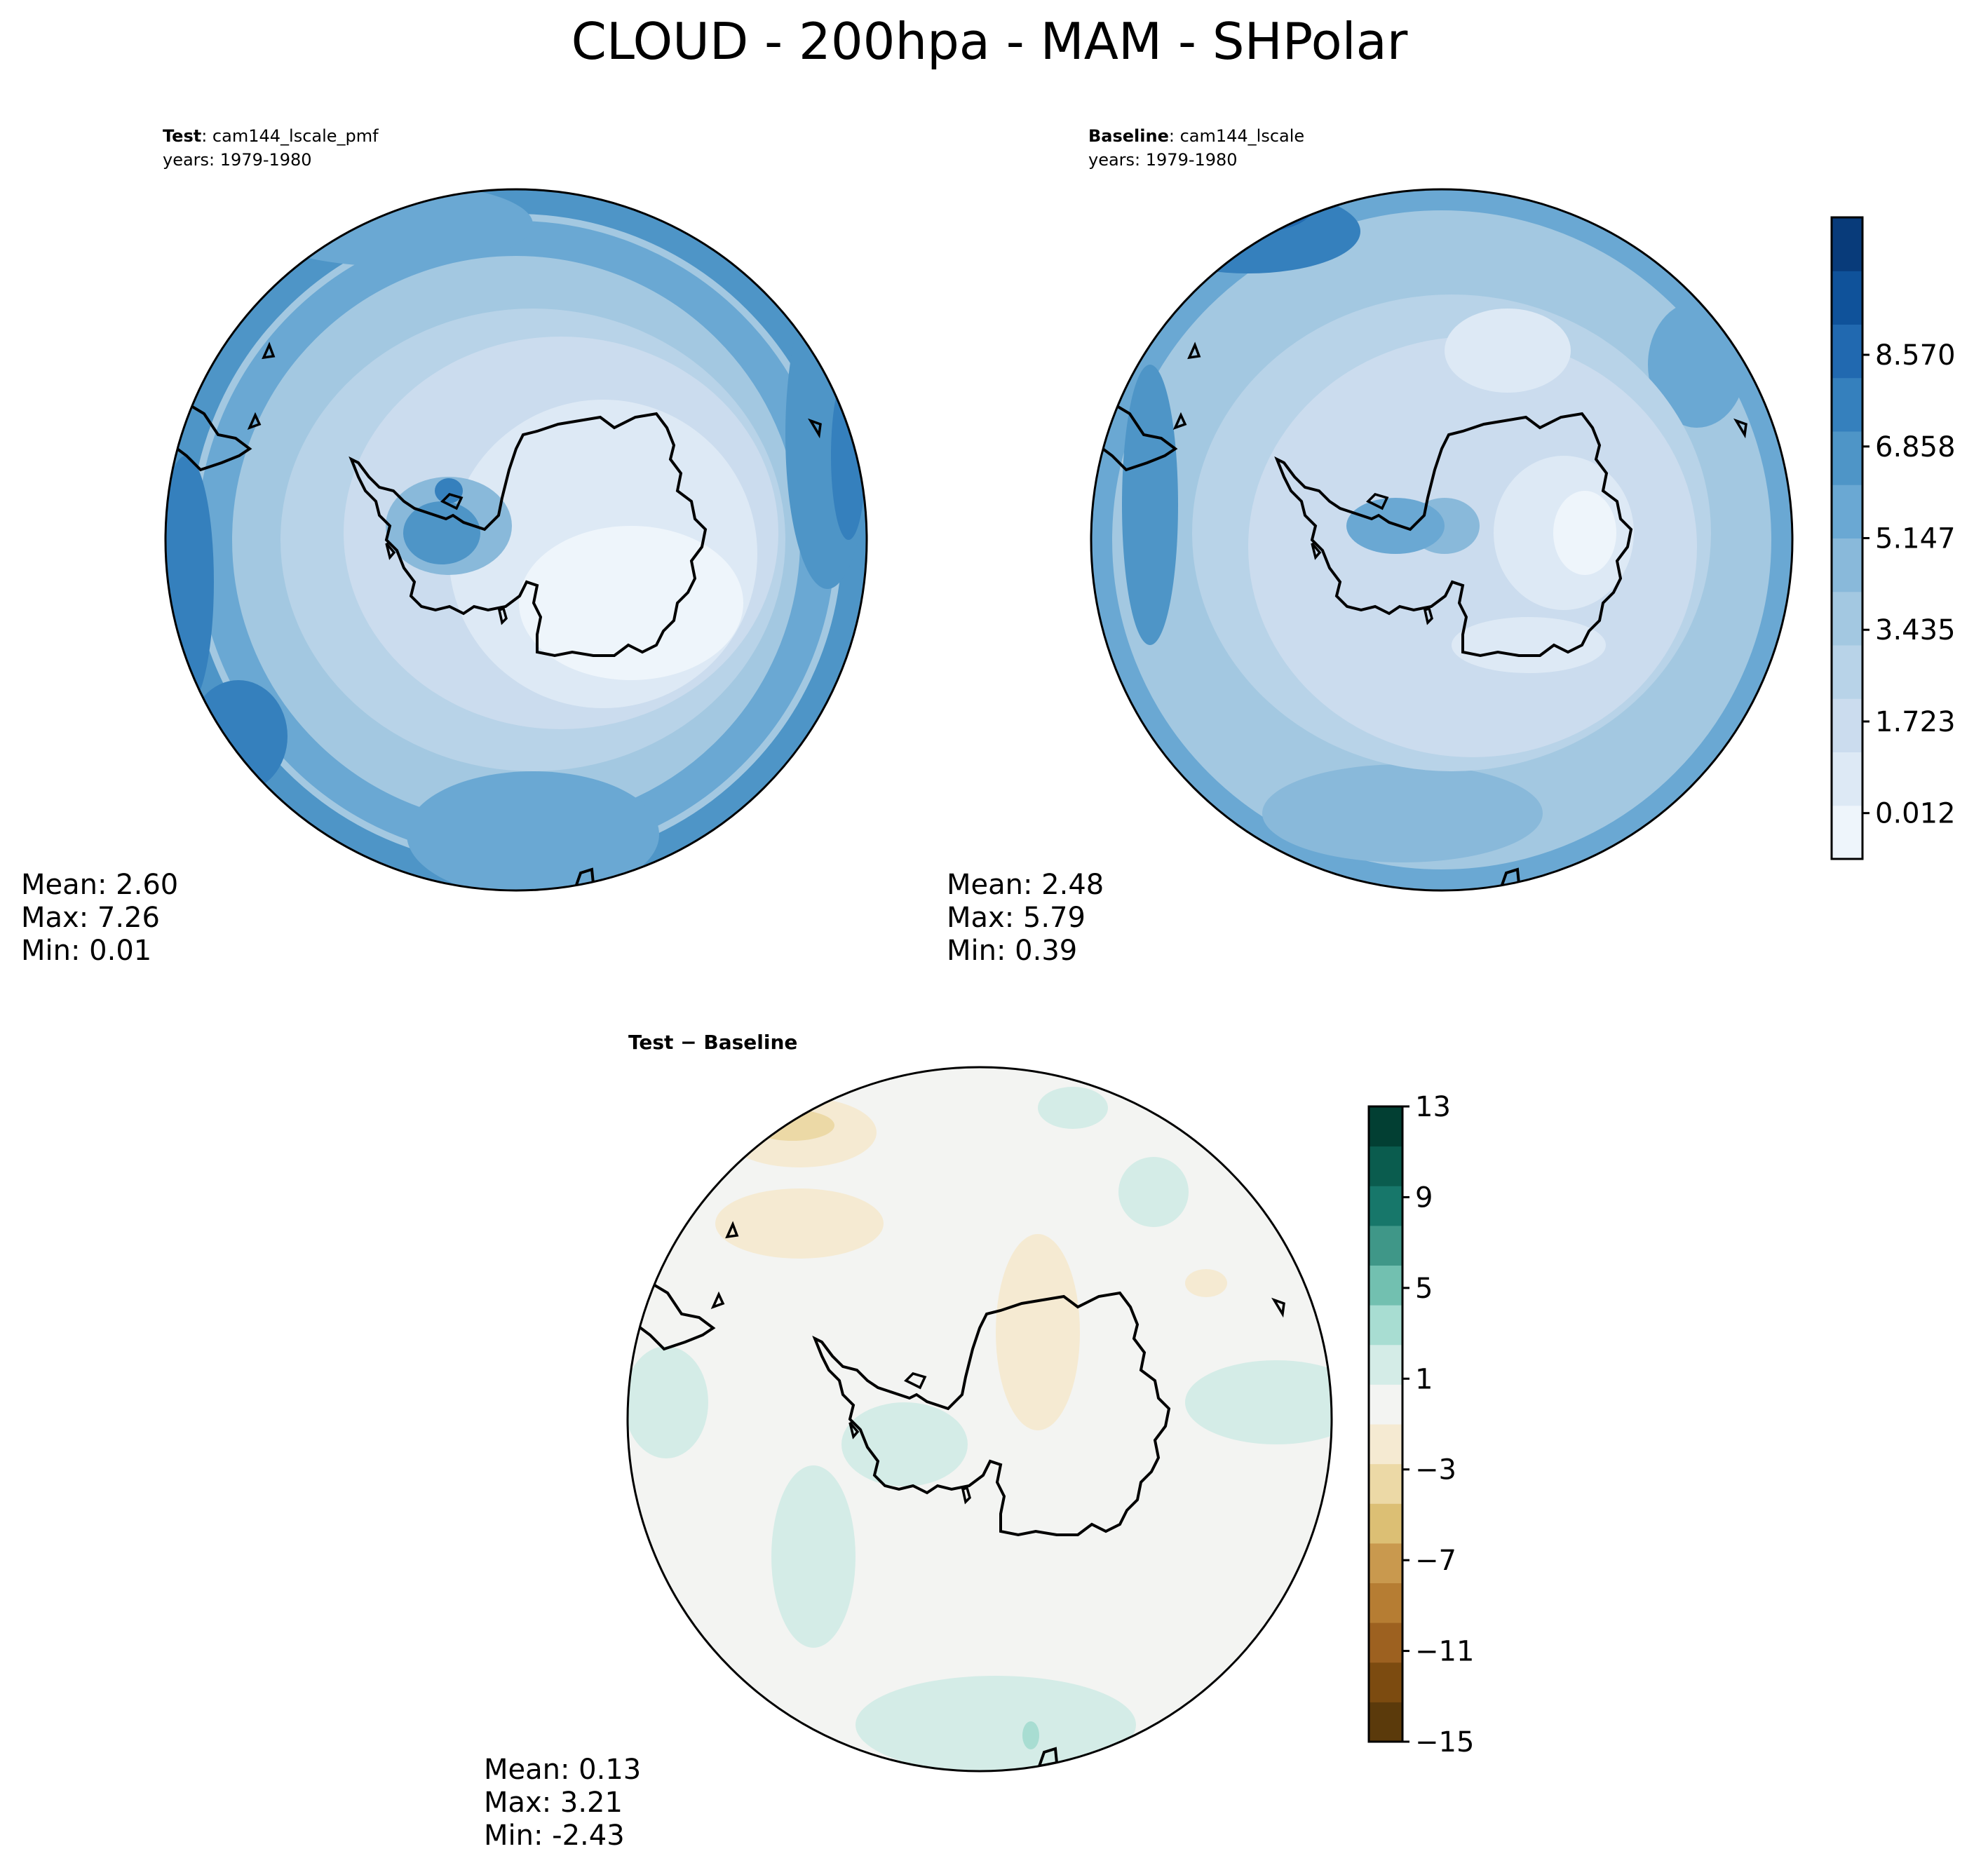  What do you see at coordinates (1424, 1289) in the screenshot?
I see `colorbar-tick-label: 5` at bounding box center [1424, 1289].